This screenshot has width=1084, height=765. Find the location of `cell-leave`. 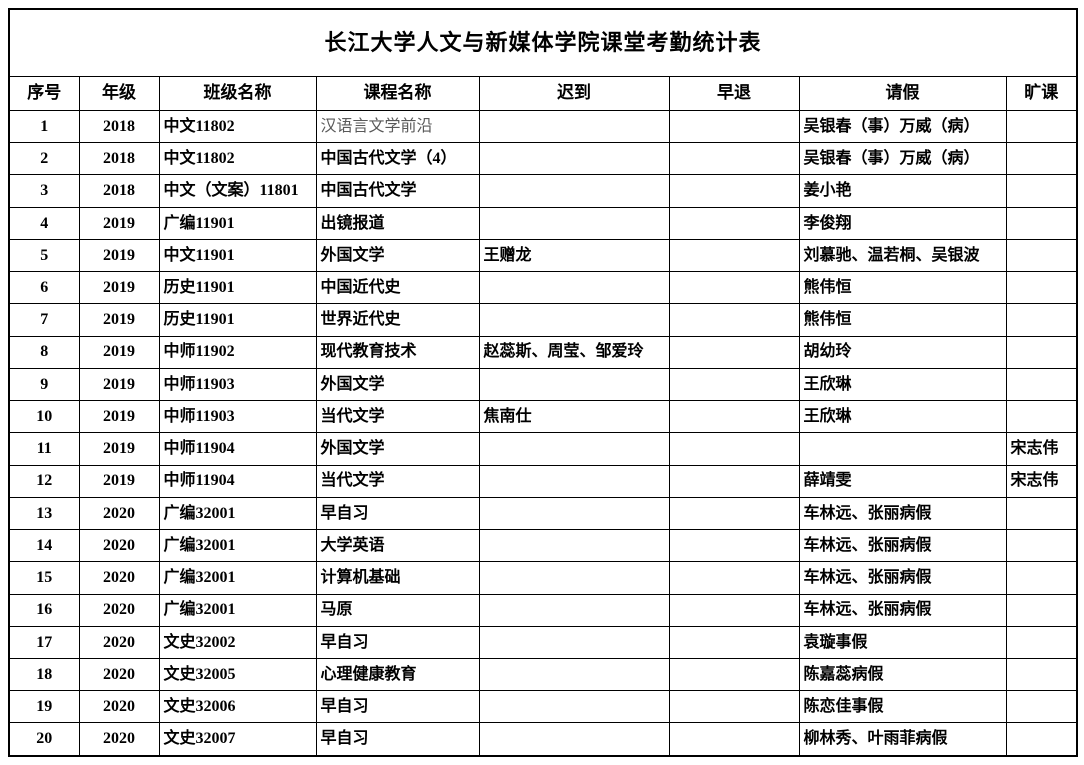

cell-leave is located at coordinates (902, 449).